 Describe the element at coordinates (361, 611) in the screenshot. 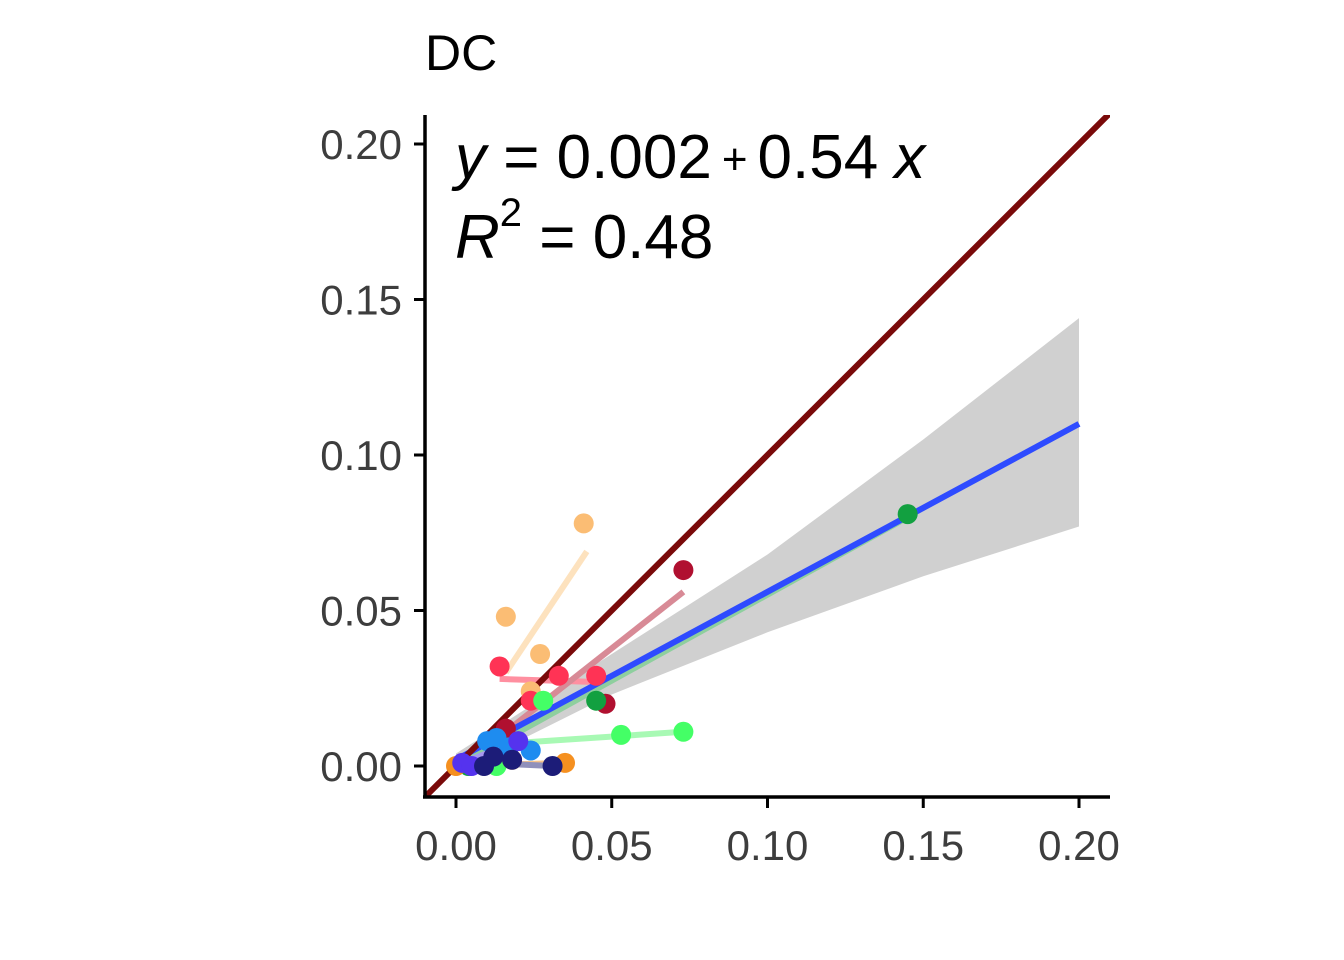

I see `y-tick-label: 0.05` at that location.